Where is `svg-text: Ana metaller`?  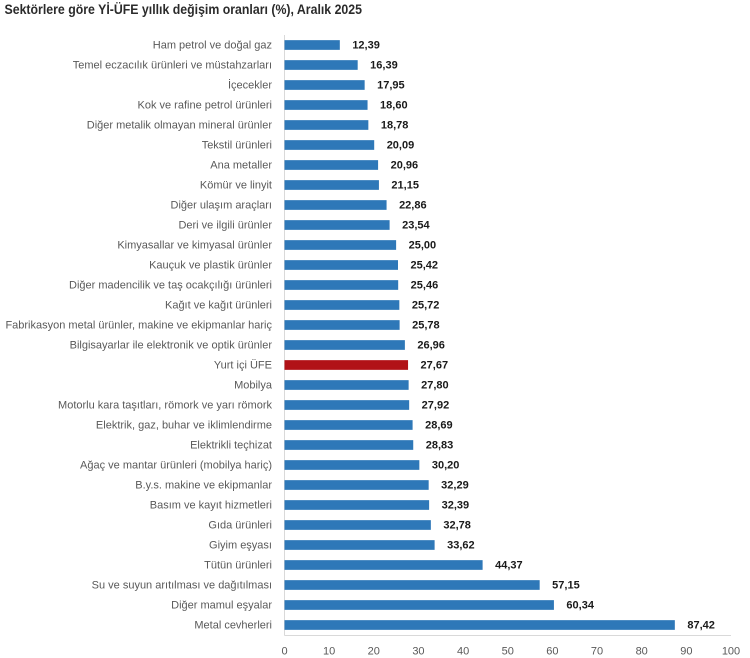
svg-text: Ana metaller is located at coordinates (241, 166).